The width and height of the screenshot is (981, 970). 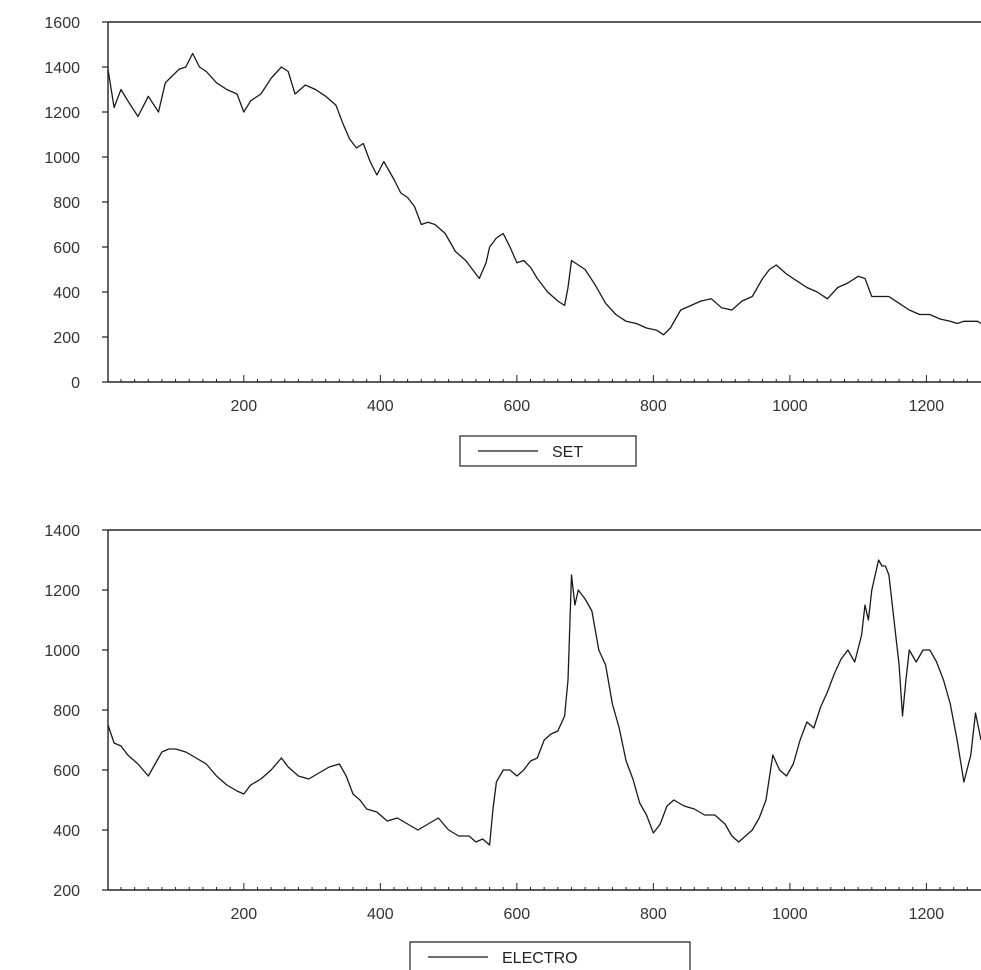 I want to click on legend-label: ELECTRO, so click(x=540, y=958).